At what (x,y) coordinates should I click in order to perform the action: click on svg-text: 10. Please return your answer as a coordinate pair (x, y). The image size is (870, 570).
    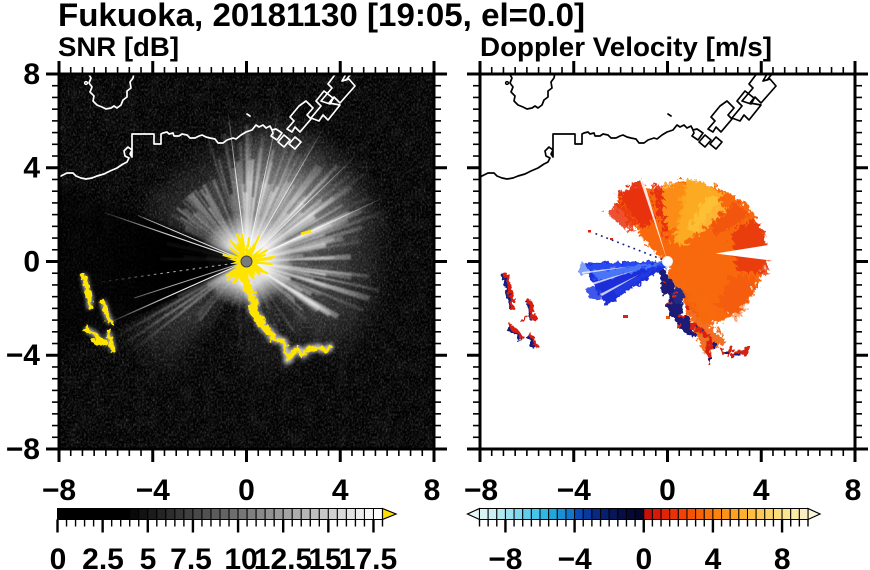
    Looking at the image, I should click on (240, 556).